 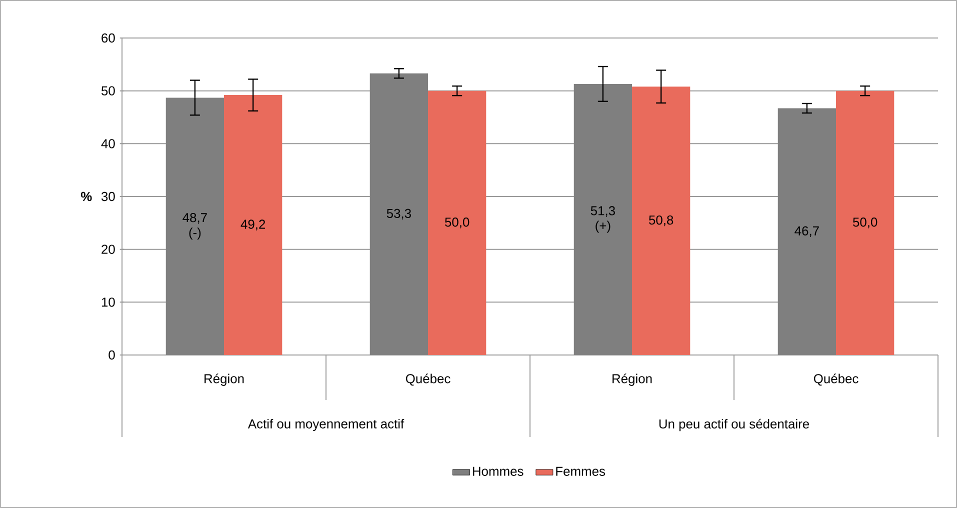 I want to click on y-tick-label: 20, so click(x=108, y=249).